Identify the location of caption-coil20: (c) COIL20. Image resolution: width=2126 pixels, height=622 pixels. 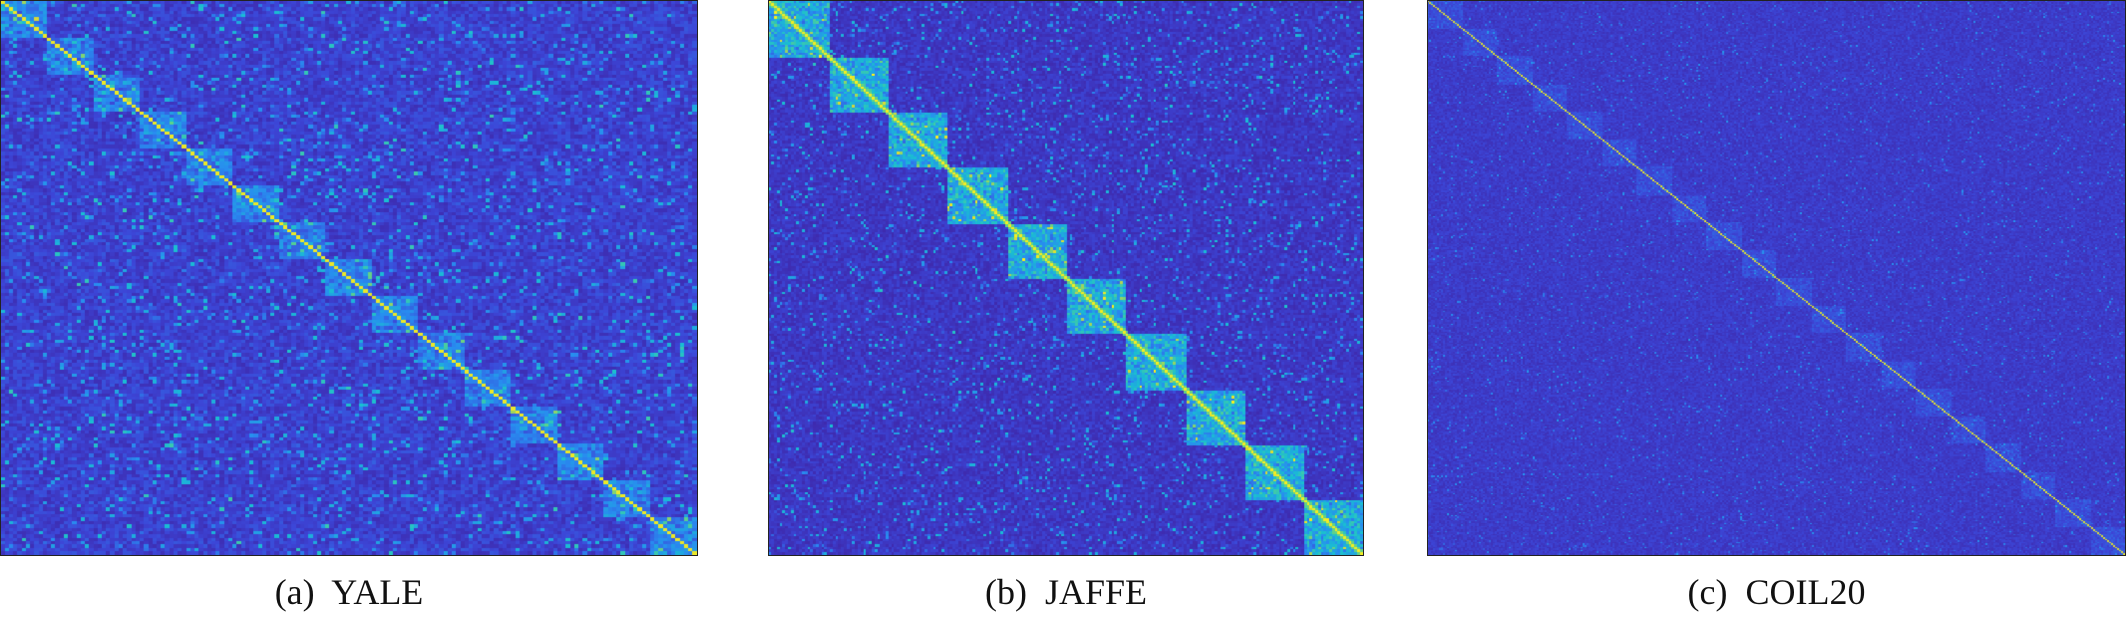
(1776, 592).